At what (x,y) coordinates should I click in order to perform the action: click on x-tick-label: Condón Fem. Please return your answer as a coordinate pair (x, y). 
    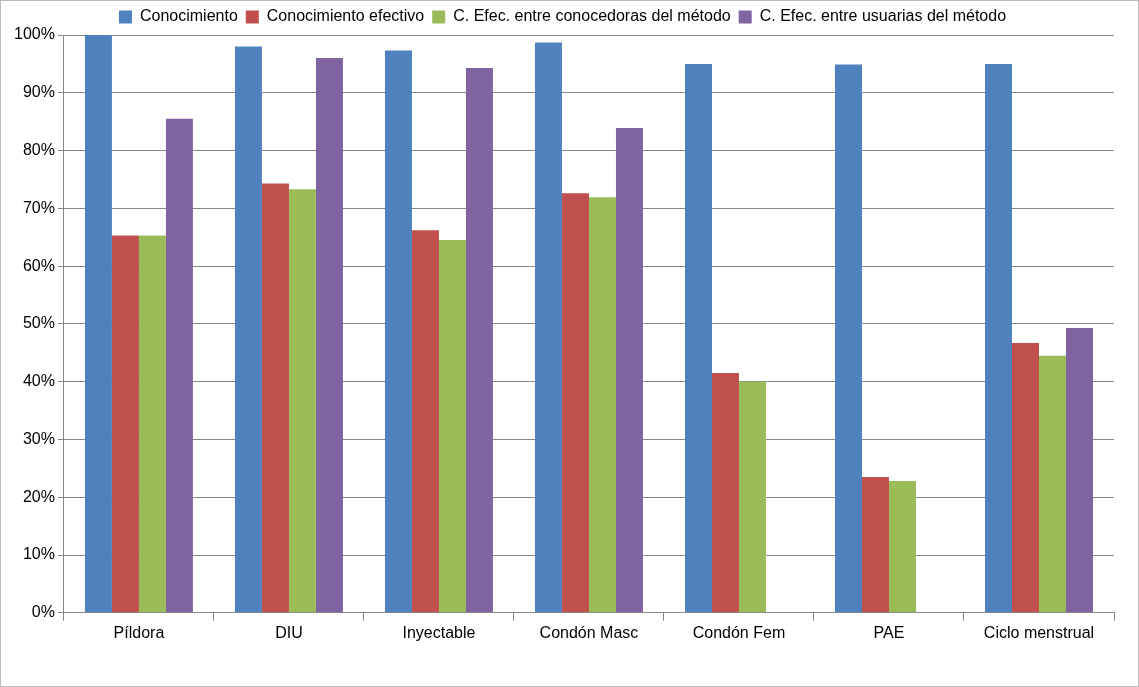
    Looking at the image, I should click on (739, 632).